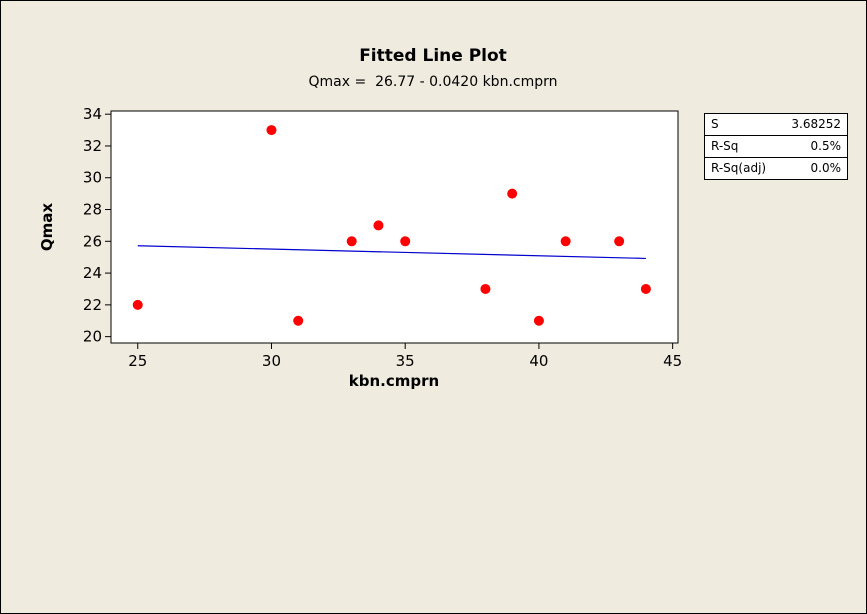 The width and height of the screenshot is (867, 614). What do you see at coordinates (538, 361) in the screenshot?
I see `x-tick-label: 40` at bounding box center [538, 361].